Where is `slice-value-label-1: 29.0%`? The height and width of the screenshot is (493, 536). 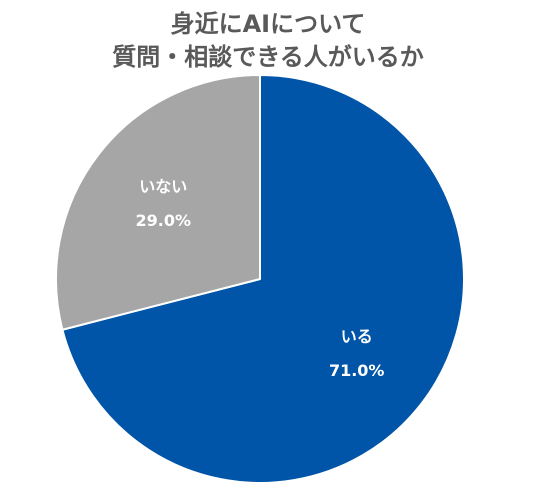 slice-value-label-1: 29.0% is located at coordinates (164, 220).